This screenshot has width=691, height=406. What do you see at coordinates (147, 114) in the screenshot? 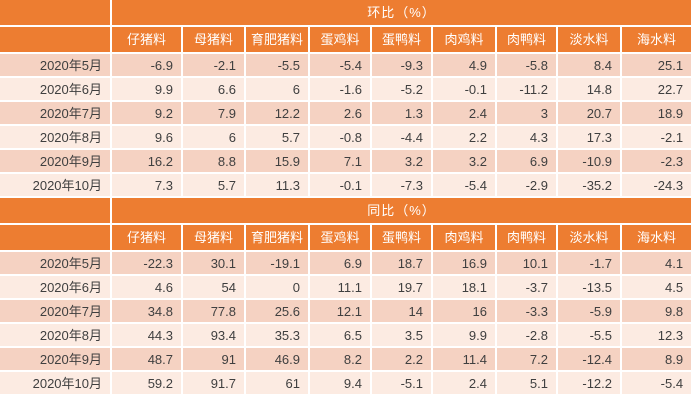
I see `data-cell: 9.2` at bounding box center [147, 114].